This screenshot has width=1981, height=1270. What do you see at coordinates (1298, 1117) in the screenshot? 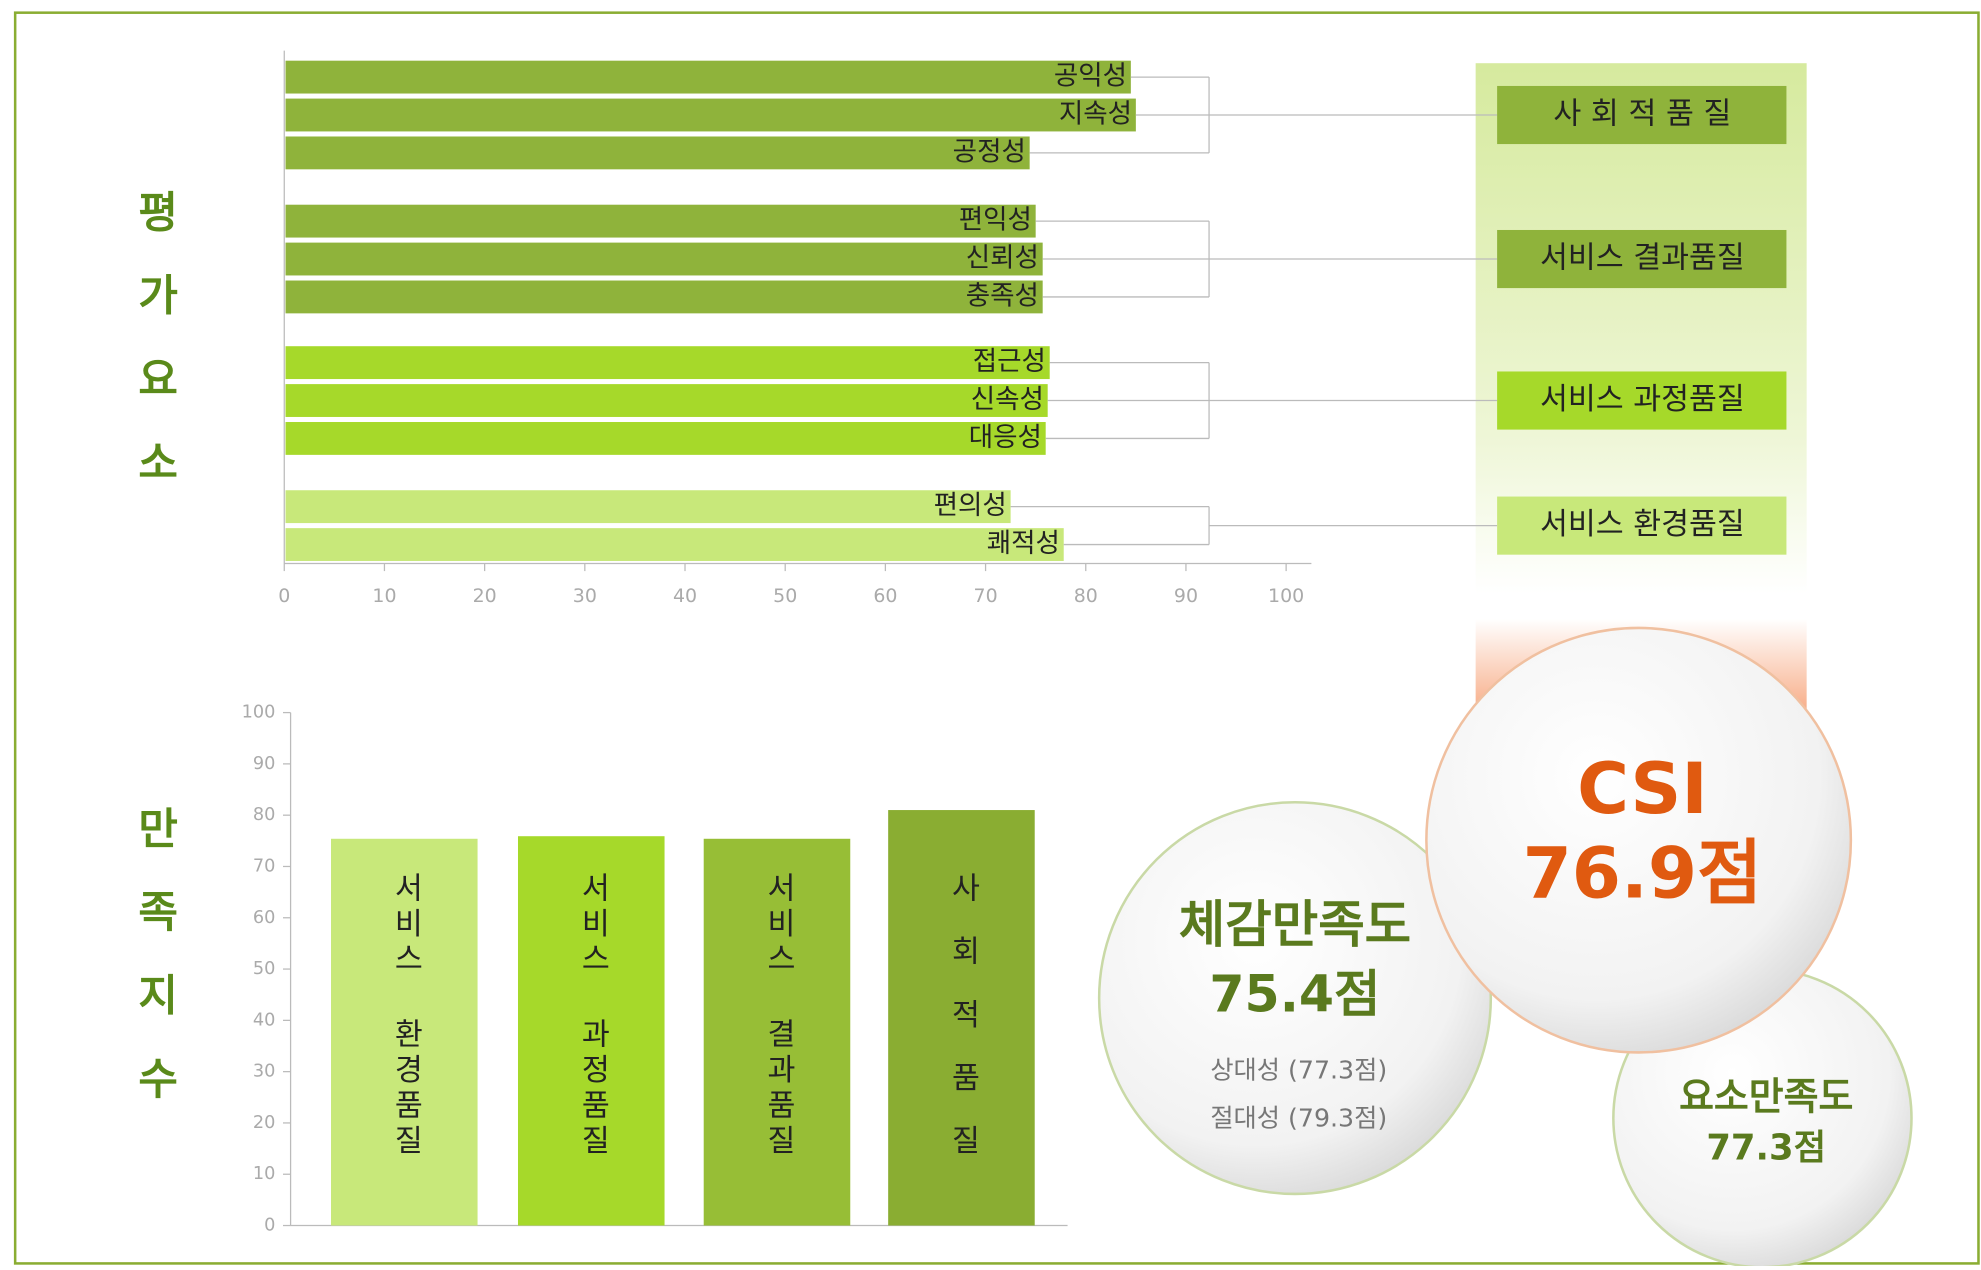
I see `felt-absolute: 절대성 (79.3점)` at bounding box center [1298, 1117].